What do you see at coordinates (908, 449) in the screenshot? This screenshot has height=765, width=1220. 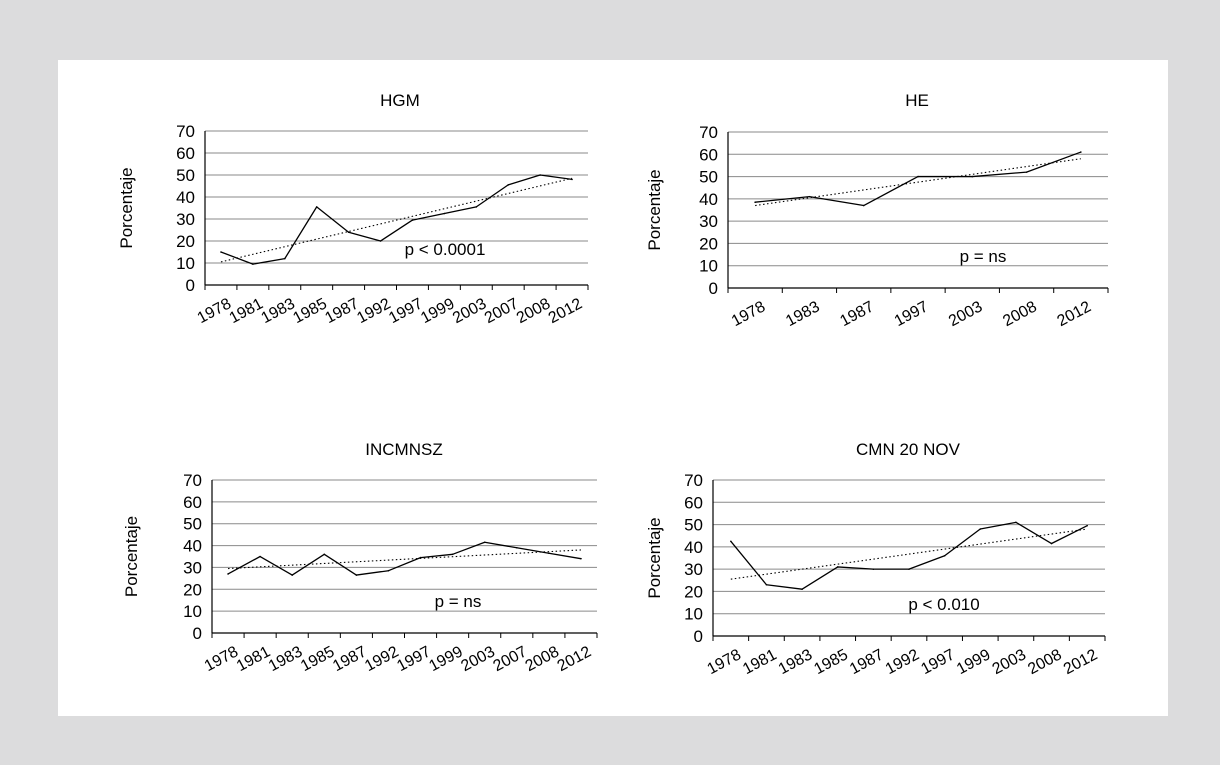 I see `chart-title: CMN 20 NOV` at bounding box center [908, 449].